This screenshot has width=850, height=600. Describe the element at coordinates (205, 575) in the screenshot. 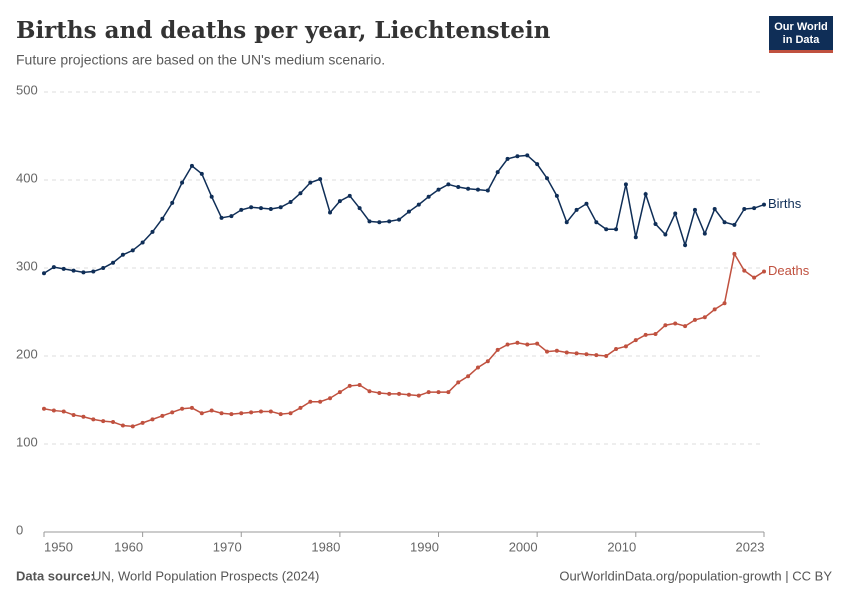

I see `source: UN, World Population Prospects (2024)` at that location.